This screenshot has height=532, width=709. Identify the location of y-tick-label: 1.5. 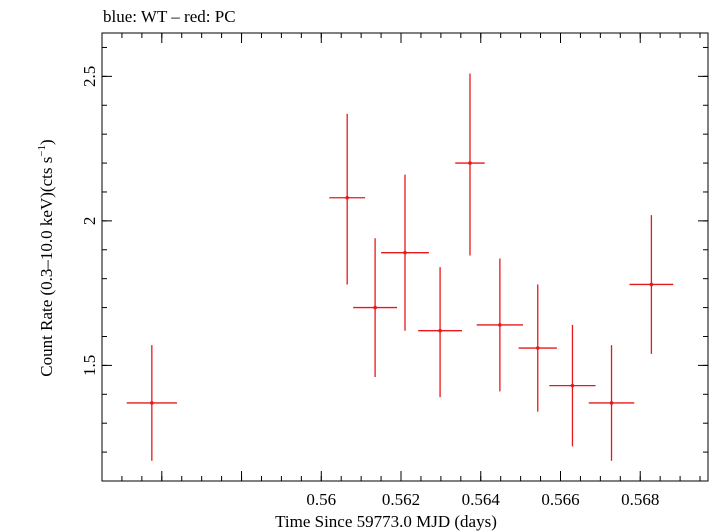
(89, 365).